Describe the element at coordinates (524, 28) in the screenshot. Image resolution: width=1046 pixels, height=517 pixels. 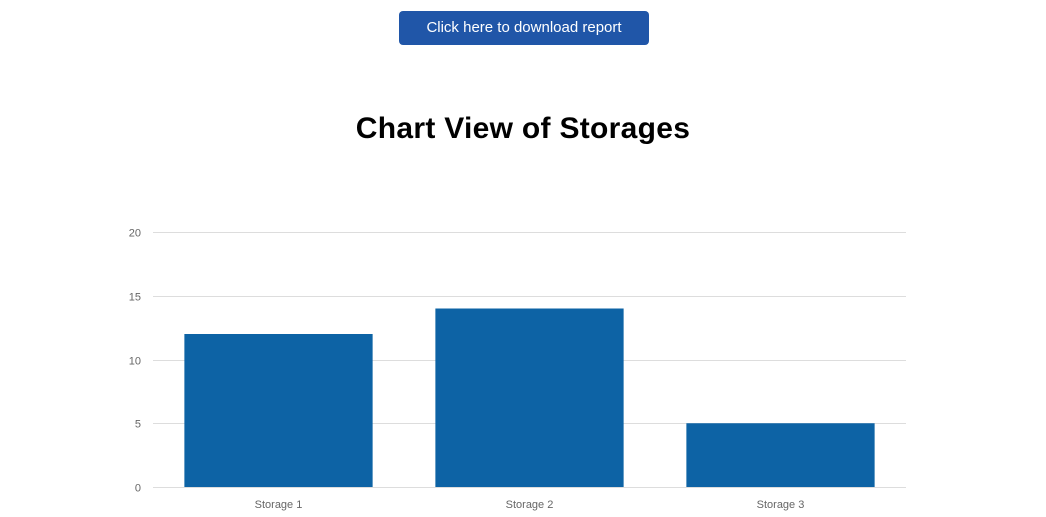
I see `download-report-button: Click here to download report` at that location.